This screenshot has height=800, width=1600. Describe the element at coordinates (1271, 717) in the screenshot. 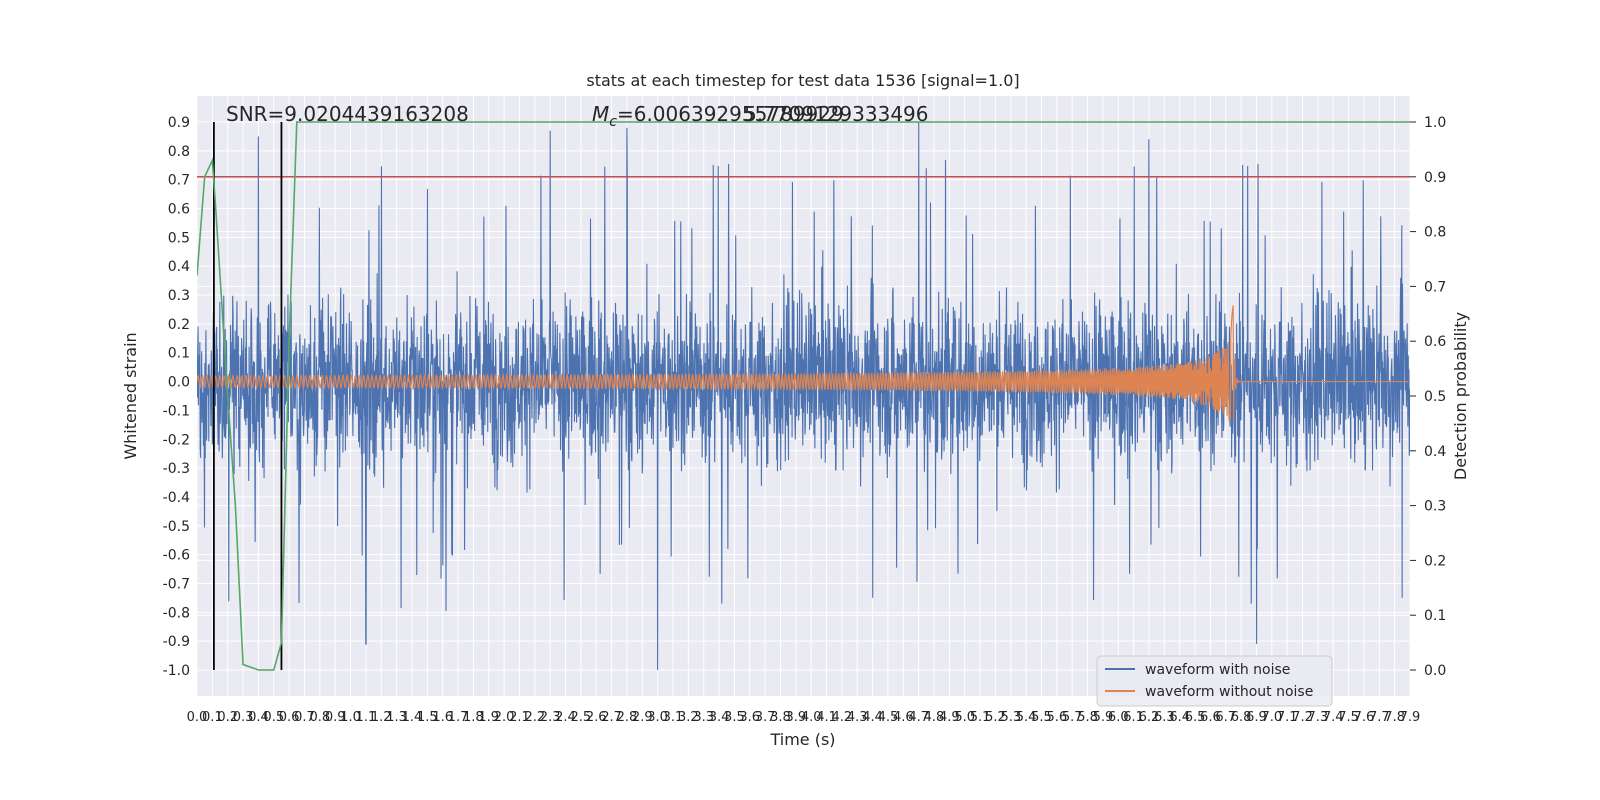

I see `x-tick-label: 7.0` at that location.